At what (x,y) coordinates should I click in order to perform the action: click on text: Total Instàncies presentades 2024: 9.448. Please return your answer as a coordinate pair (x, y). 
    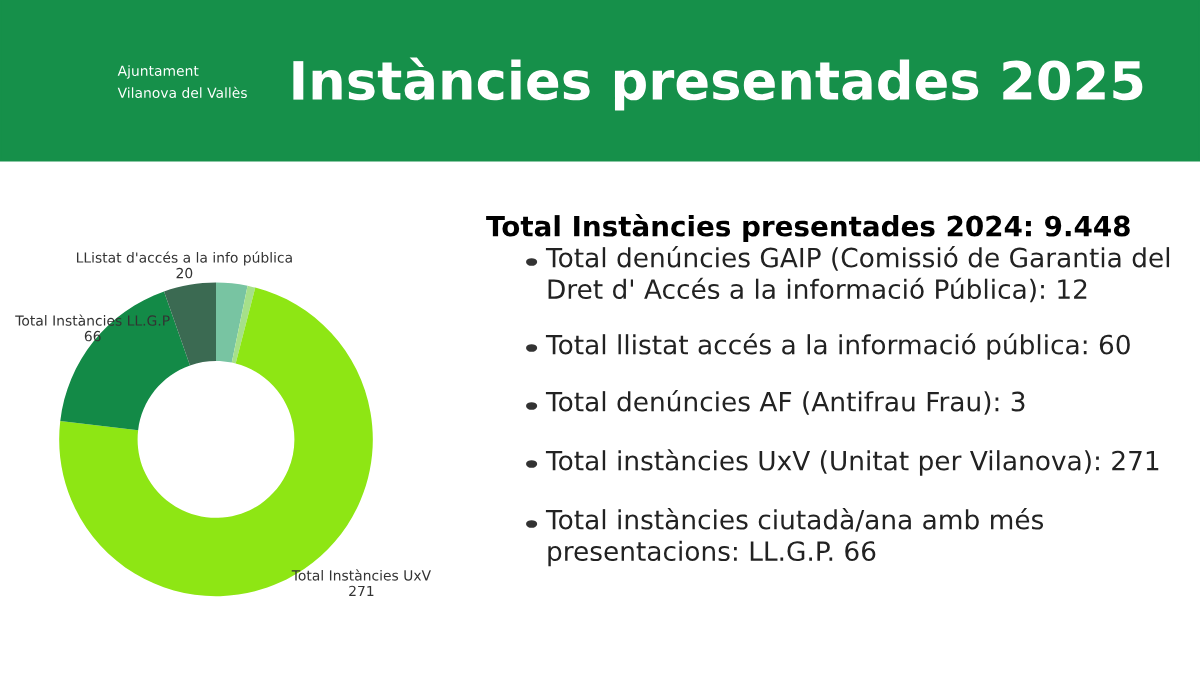
    Looking at the image, I should click on (808, 228).